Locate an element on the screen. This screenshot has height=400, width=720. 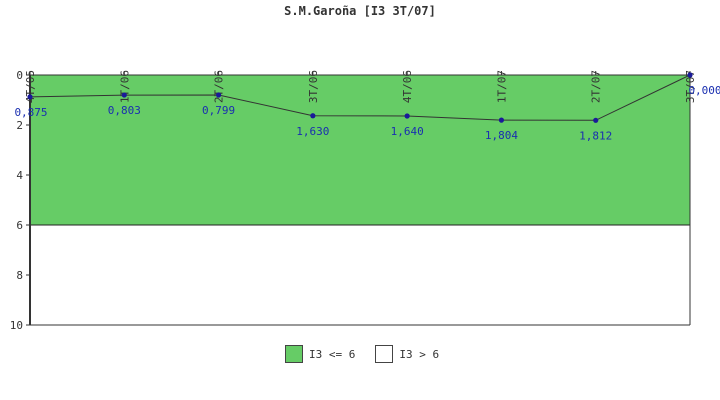
x-tick-label: 4T/05 is located at coordinates (30, 86).